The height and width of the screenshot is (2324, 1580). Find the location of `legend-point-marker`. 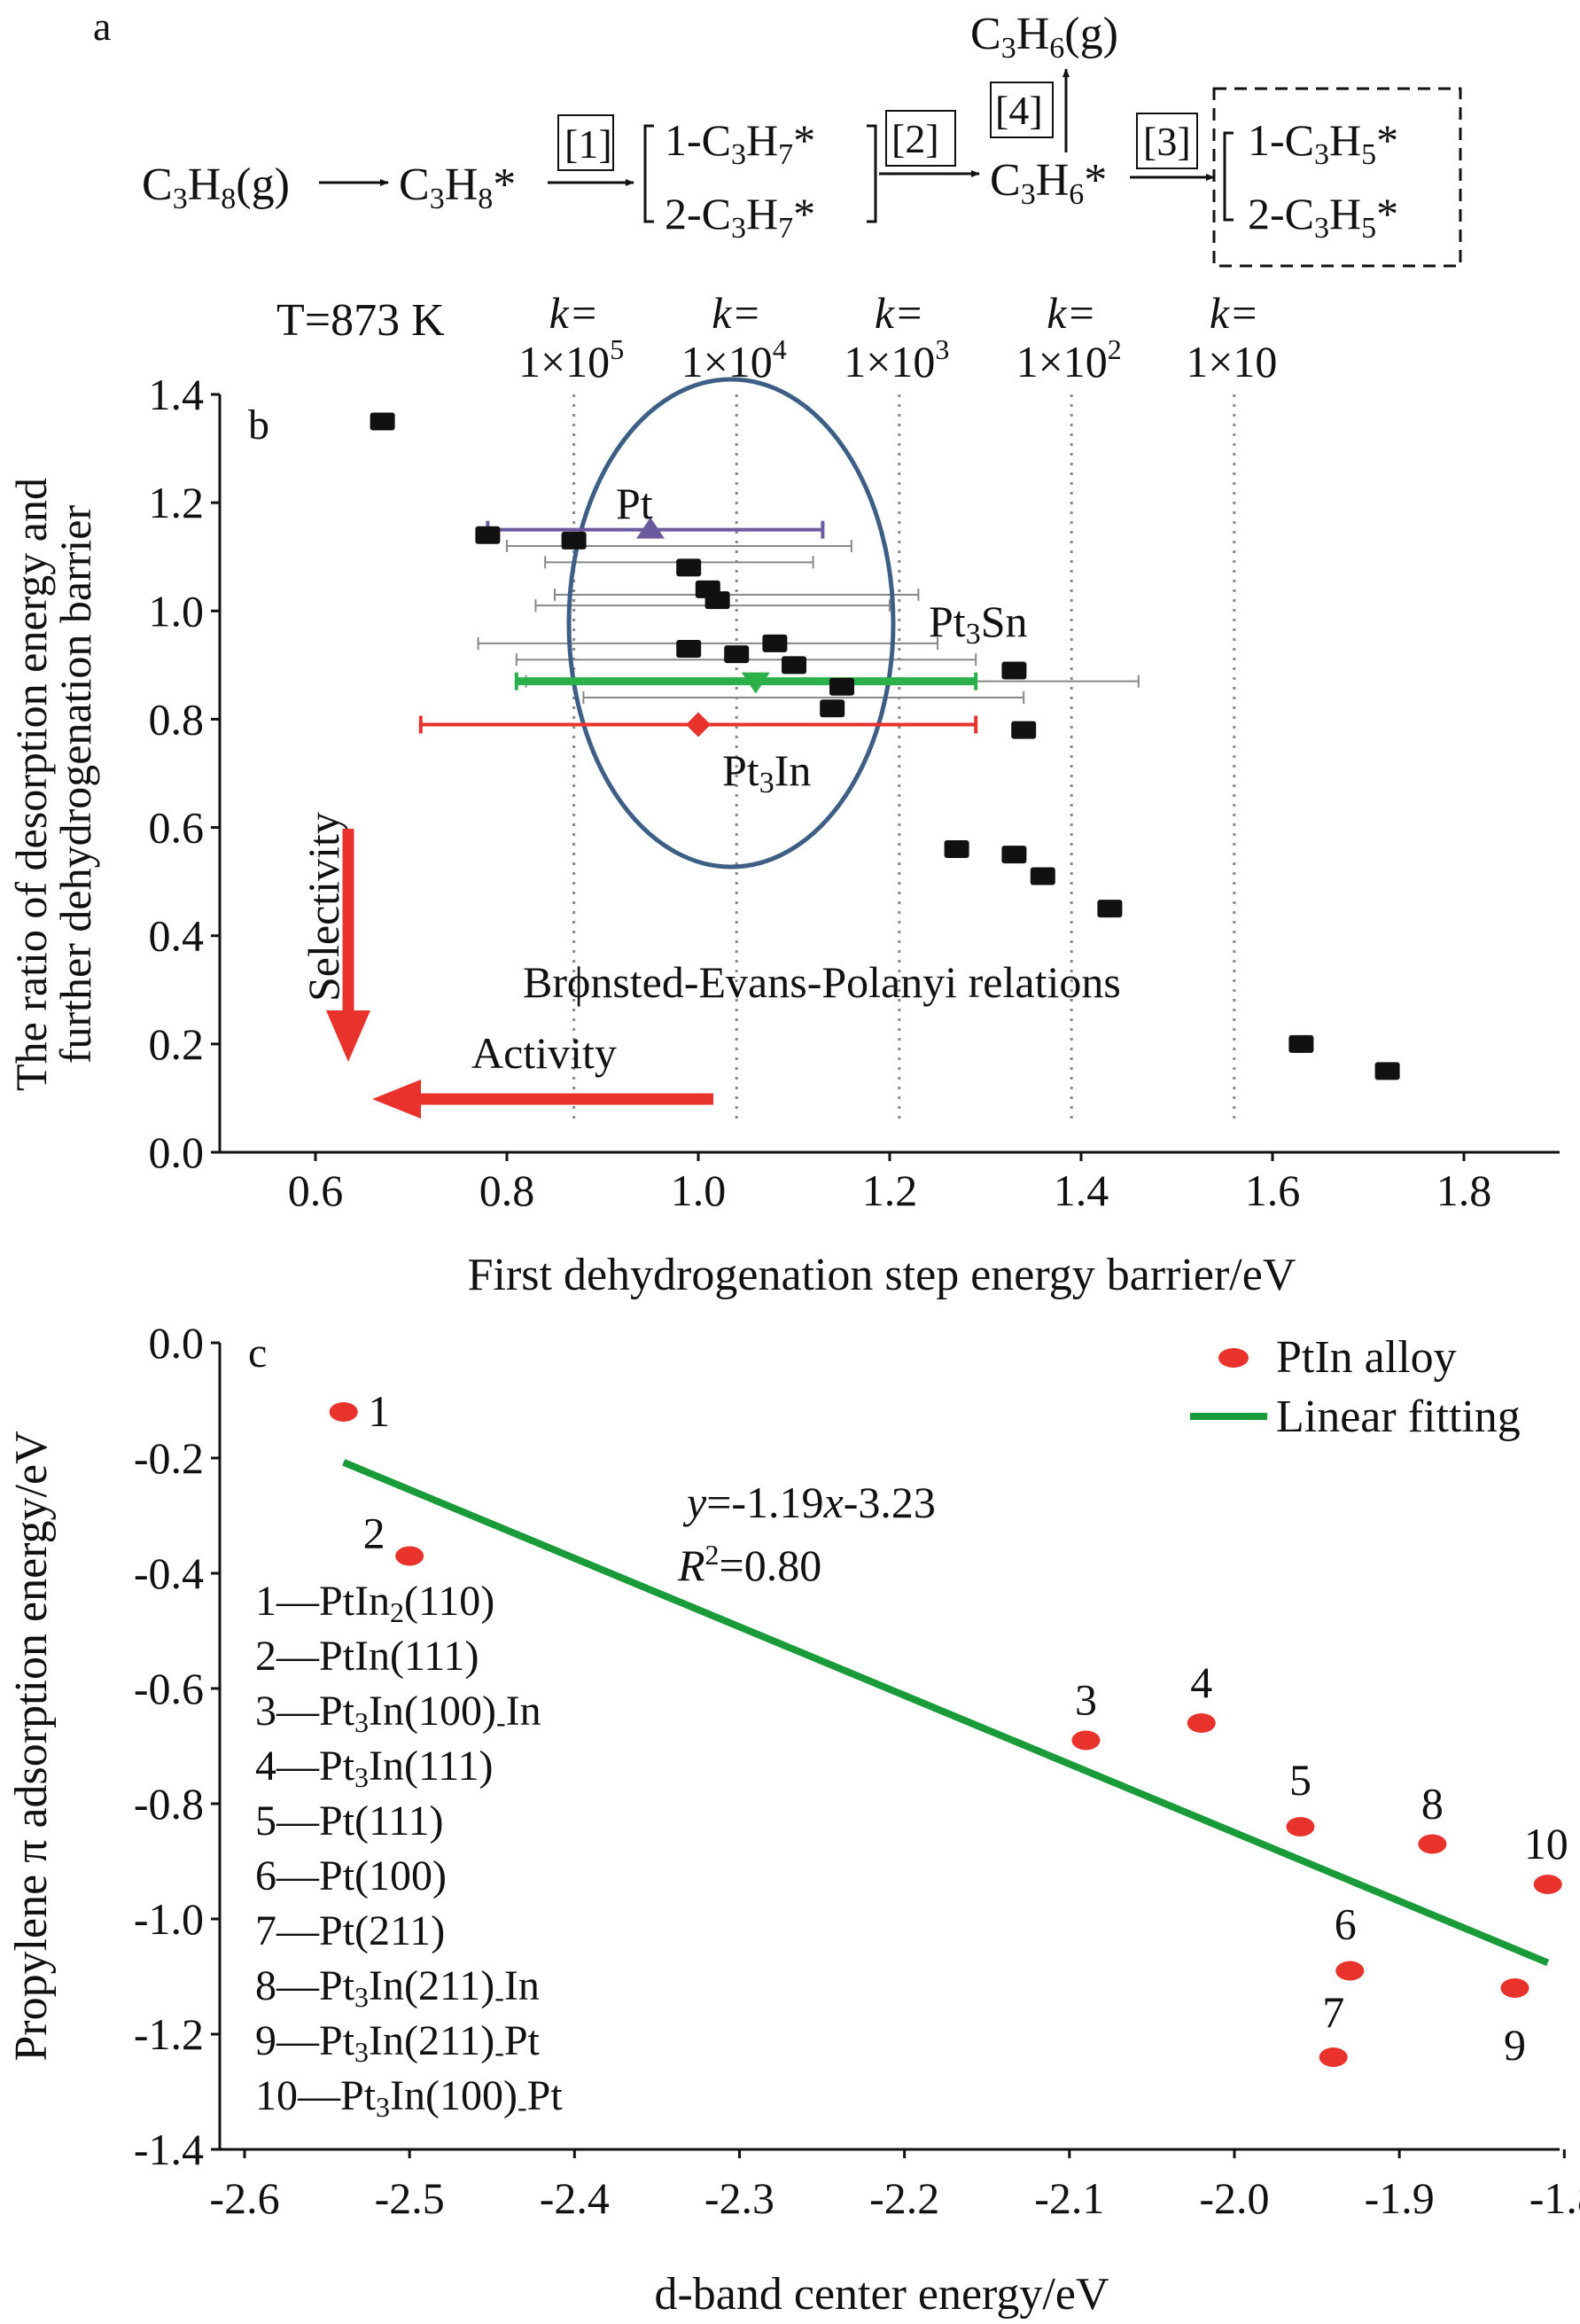

legend-point-marker is located at coordinates (1233, 1358).